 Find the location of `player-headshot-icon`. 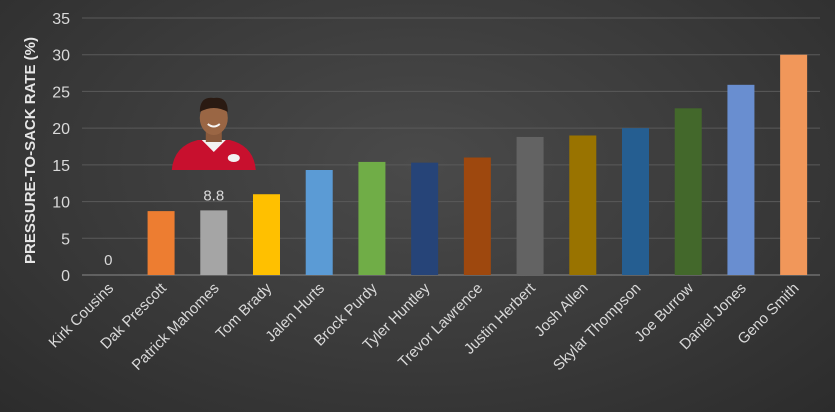

player-headshot-icon is located at coordinates (213, 133).